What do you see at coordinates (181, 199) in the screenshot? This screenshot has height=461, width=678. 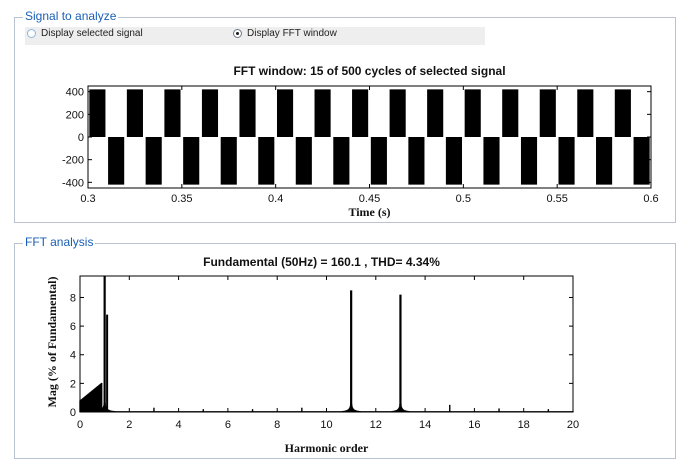 I see `x-tick-label: 0.35` at bounding box center [181, 199].